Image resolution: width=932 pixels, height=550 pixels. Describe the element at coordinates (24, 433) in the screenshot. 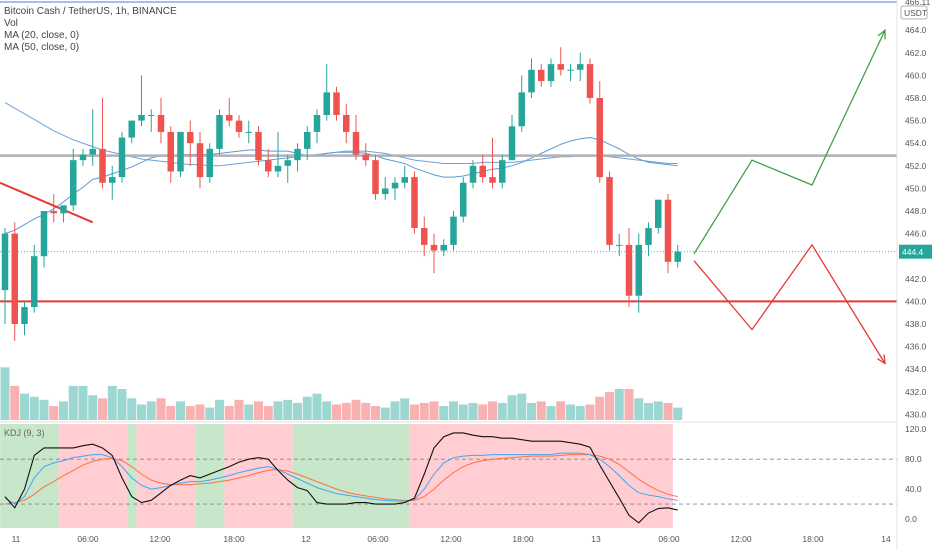

I see `kdj-legend: KDJ (9, 3)` at that location.